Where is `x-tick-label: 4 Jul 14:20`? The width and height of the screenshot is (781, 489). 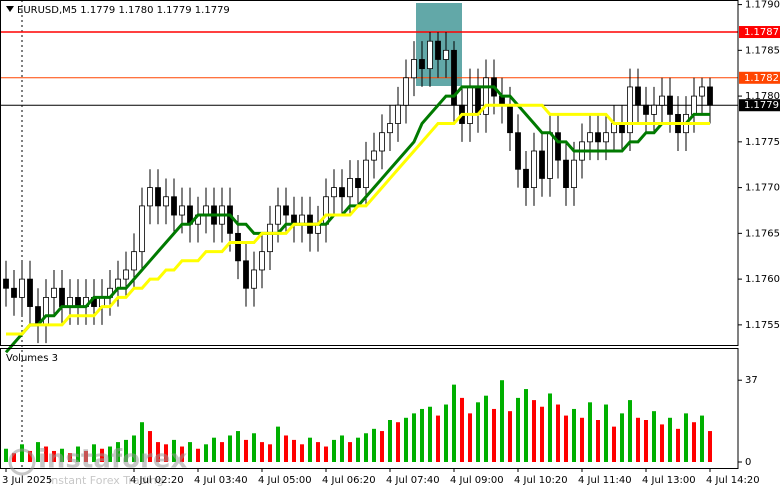 x-tick-label: 4 Jul 14:20 is located at coordinates (733, 480).